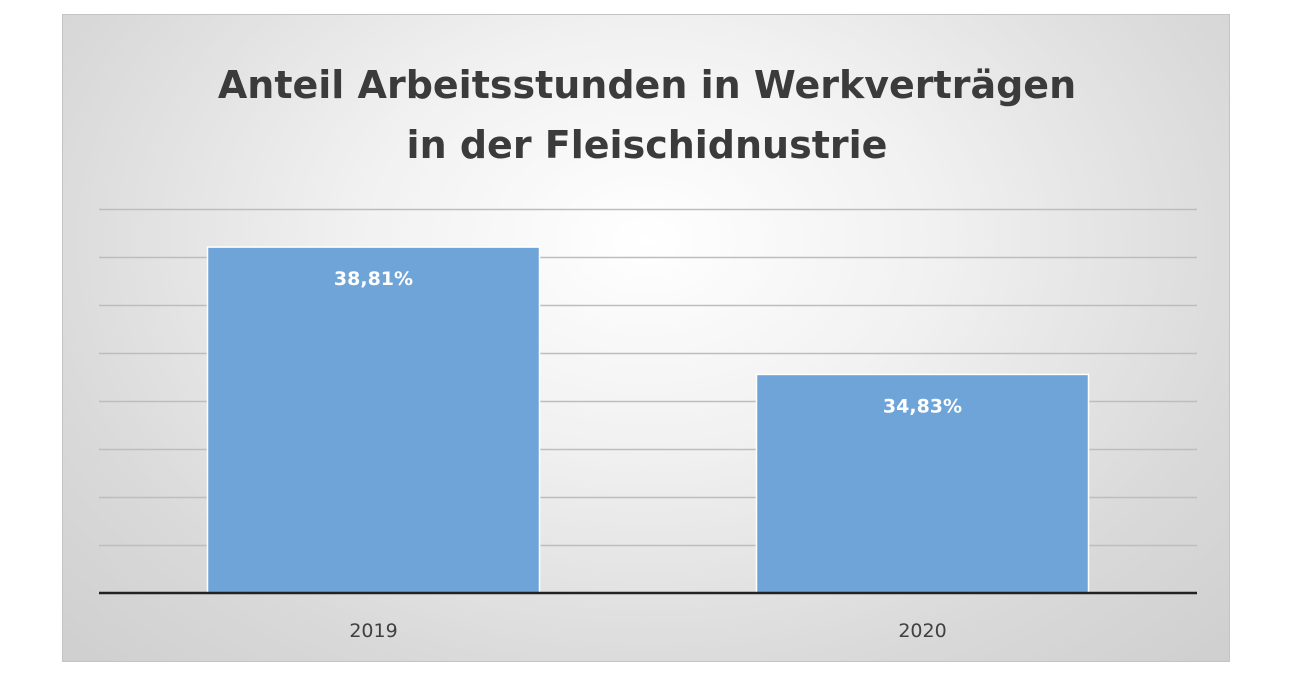 Image resolution: width=1300 pixels, height=677 pixels. What do you see at coordinates (373, 631) in the screenshot?
I see `x-tick-label: 2019` at bounding box center [373, 631].